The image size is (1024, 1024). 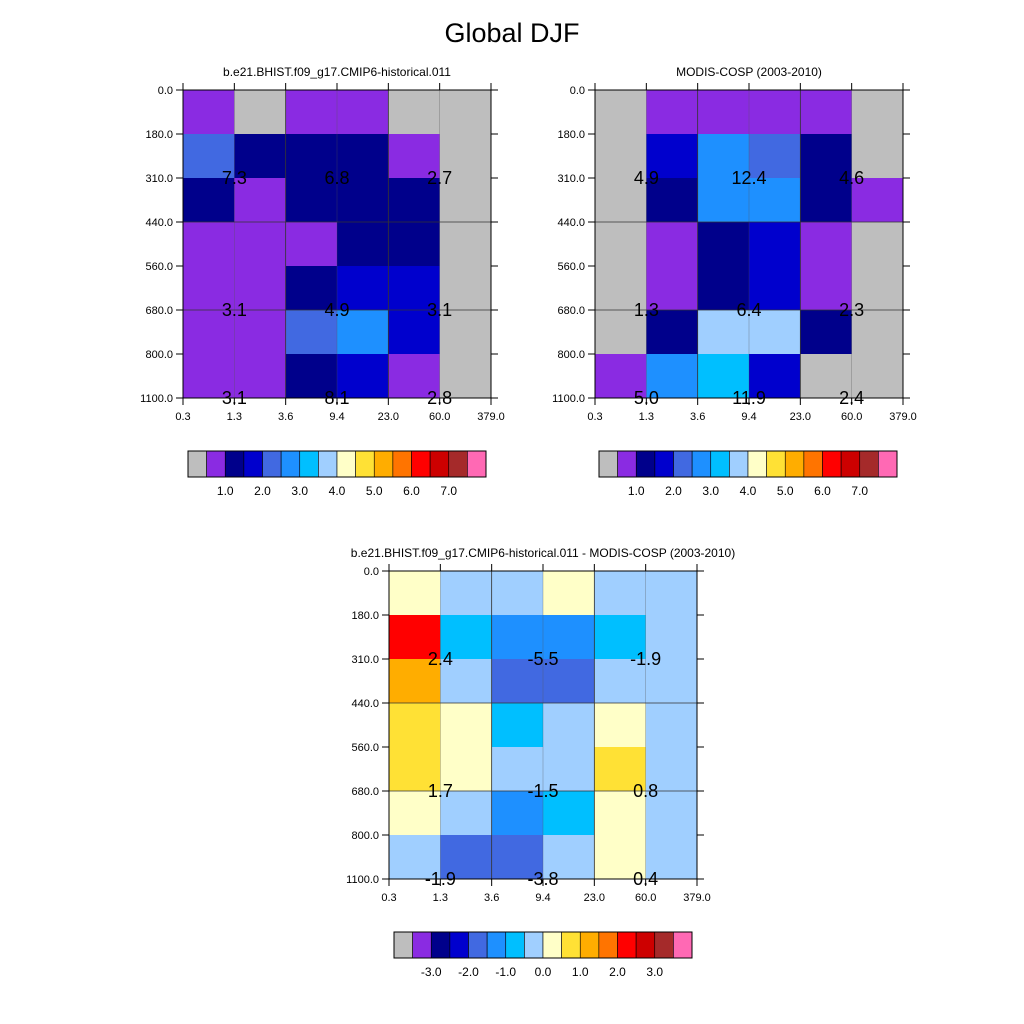 I want to click on colorbar-label: 1.0, so click(x=225, y=491).